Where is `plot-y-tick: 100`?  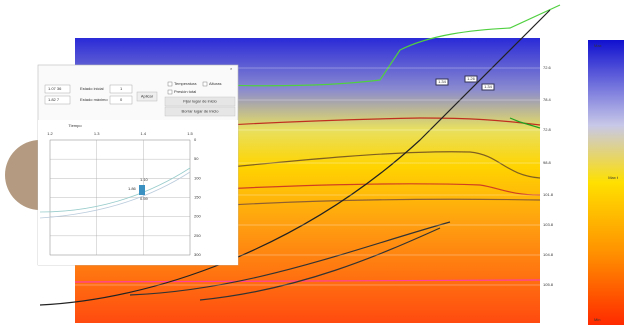
plot-y-tick: 100 is located at coordinates (197, 177).